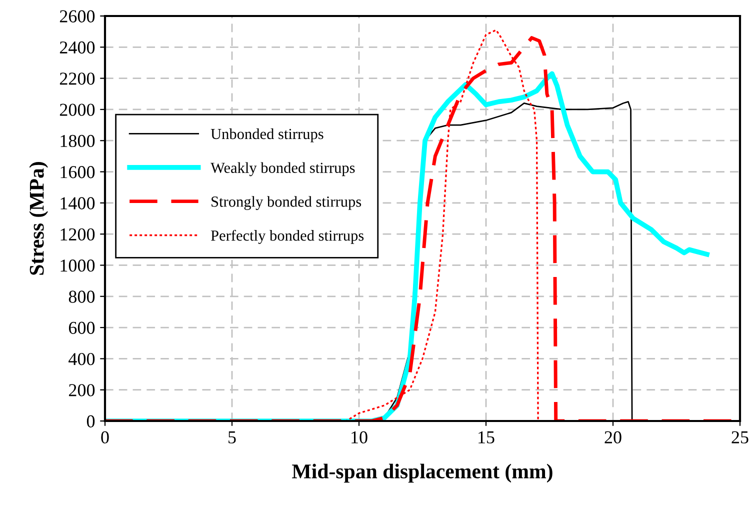 The image size is (753, 508). What do you see at coordinates (287, 203) in the screenshot?
I see `legend-label: Strongly bonded stirrups` at bounding box center [287, 203].